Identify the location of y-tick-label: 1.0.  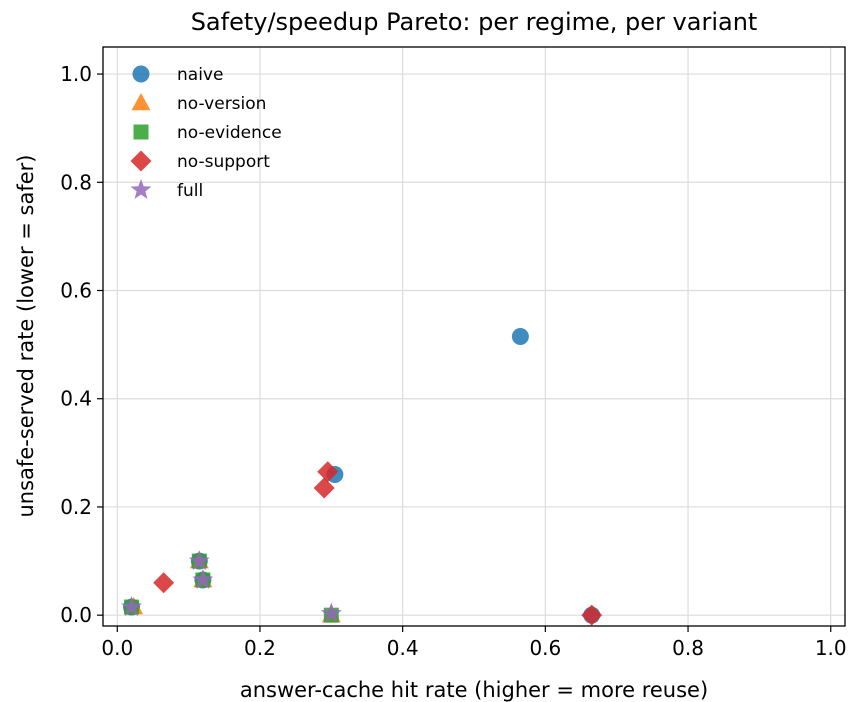
(76, 74).